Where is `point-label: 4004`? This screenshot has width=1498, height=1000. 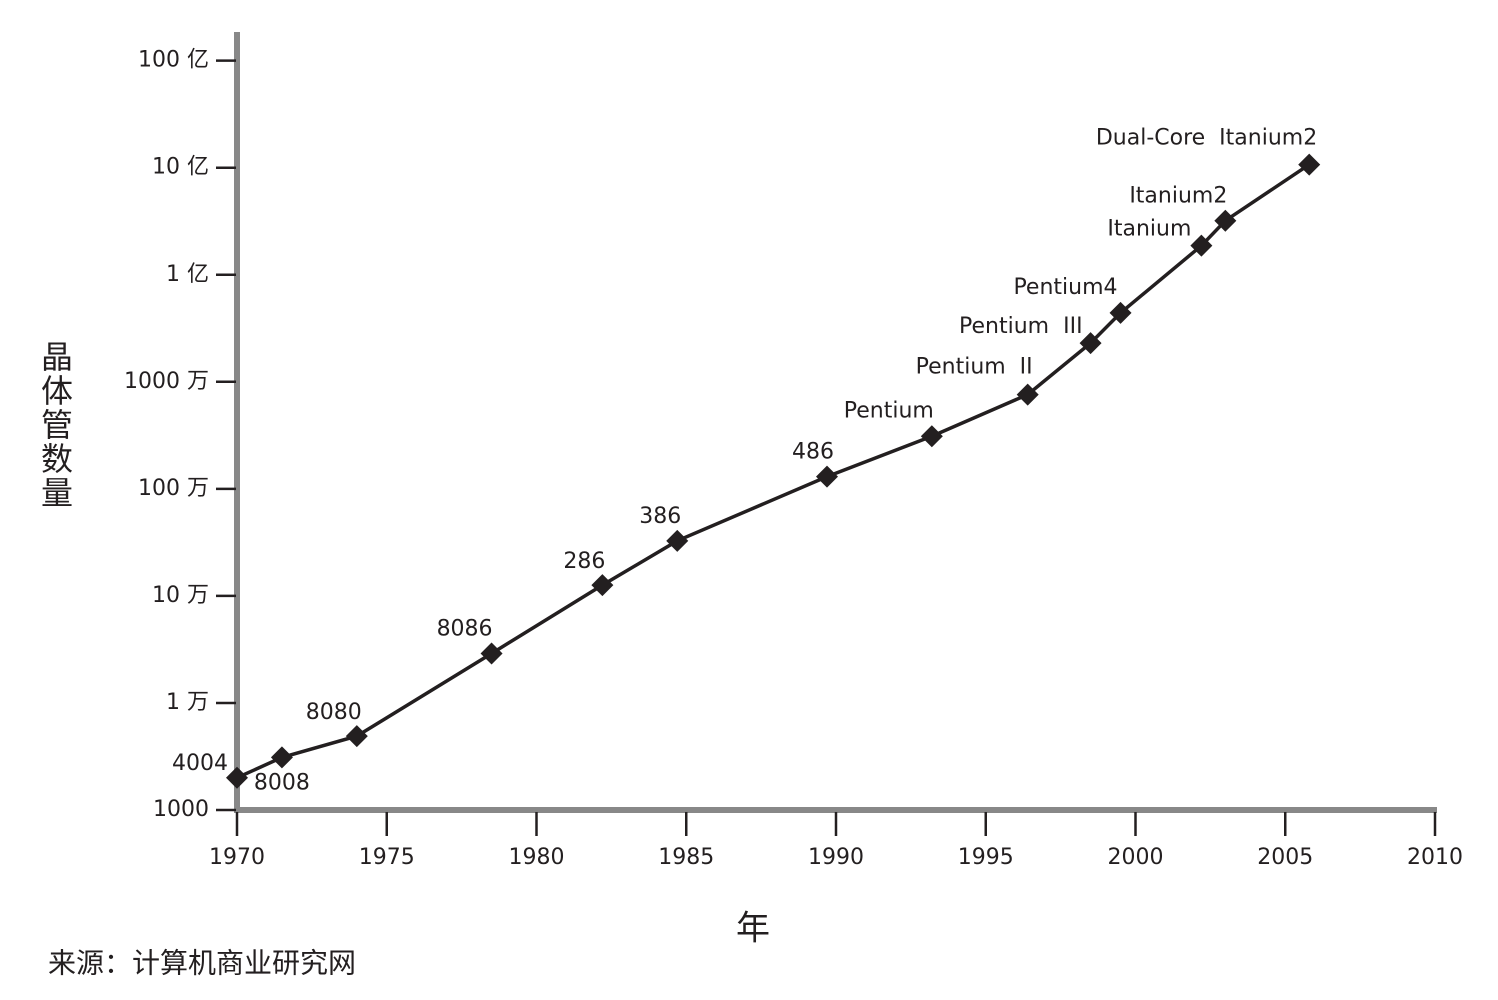
point-label: 4004 is located at coordinates (200, 763).